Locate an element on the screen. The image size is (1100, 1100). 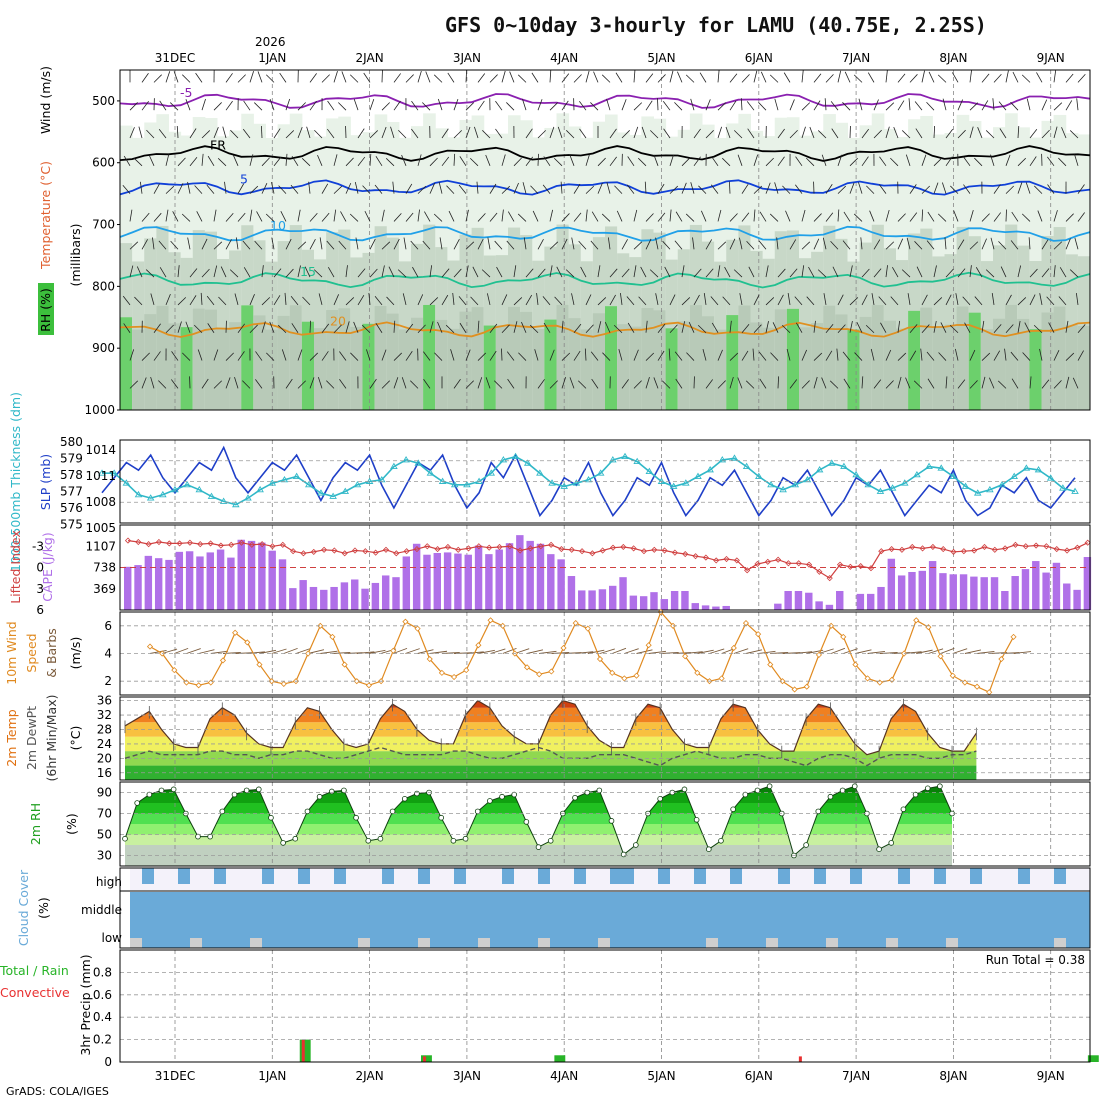
rh-tick: 30 is located at coordinates (104, 856).